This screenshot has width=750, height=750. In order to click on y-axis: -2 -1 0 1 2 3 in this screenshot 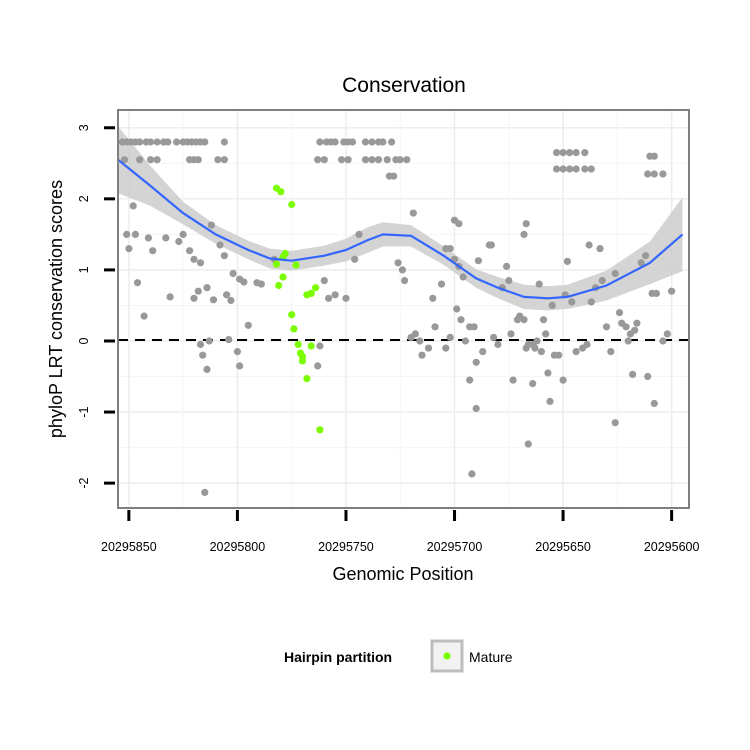, I will do `click(96, 306)`.